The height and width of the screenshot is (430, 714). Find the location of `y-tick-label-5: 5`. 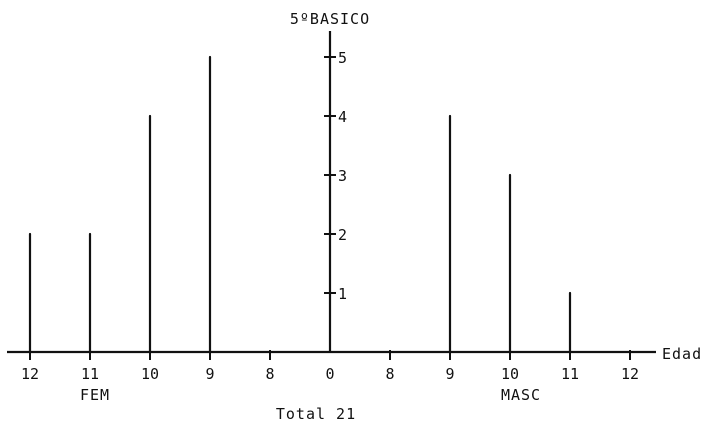

y-tick-label-5: 5 is located at coordinates (342, 58).